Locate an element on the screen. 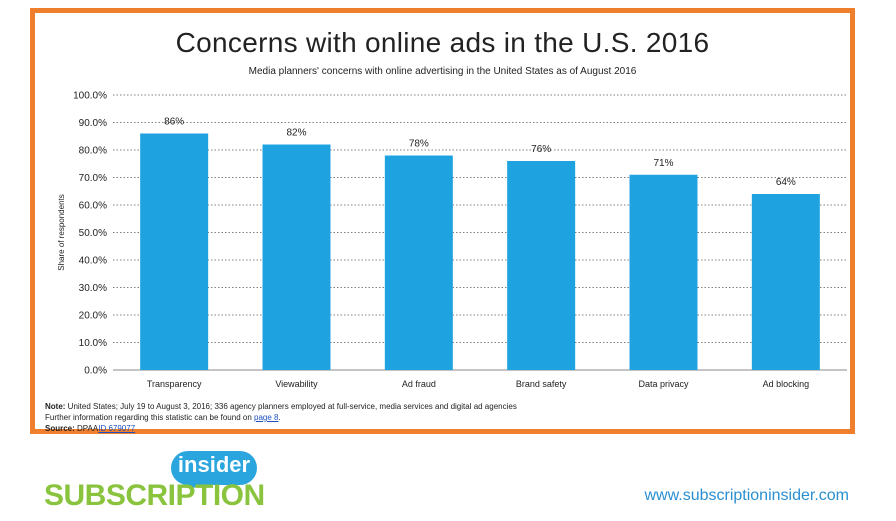  further-end: . is located at coordinates (279, 417).